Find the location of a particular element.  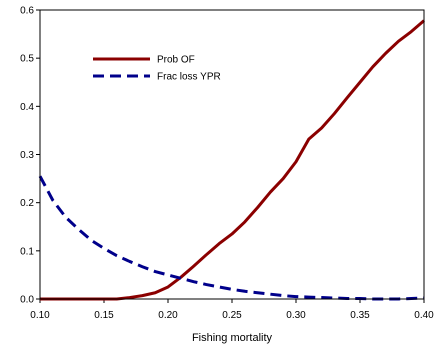

x-tick-label: 0.35 is located at coordinates (360, 315).